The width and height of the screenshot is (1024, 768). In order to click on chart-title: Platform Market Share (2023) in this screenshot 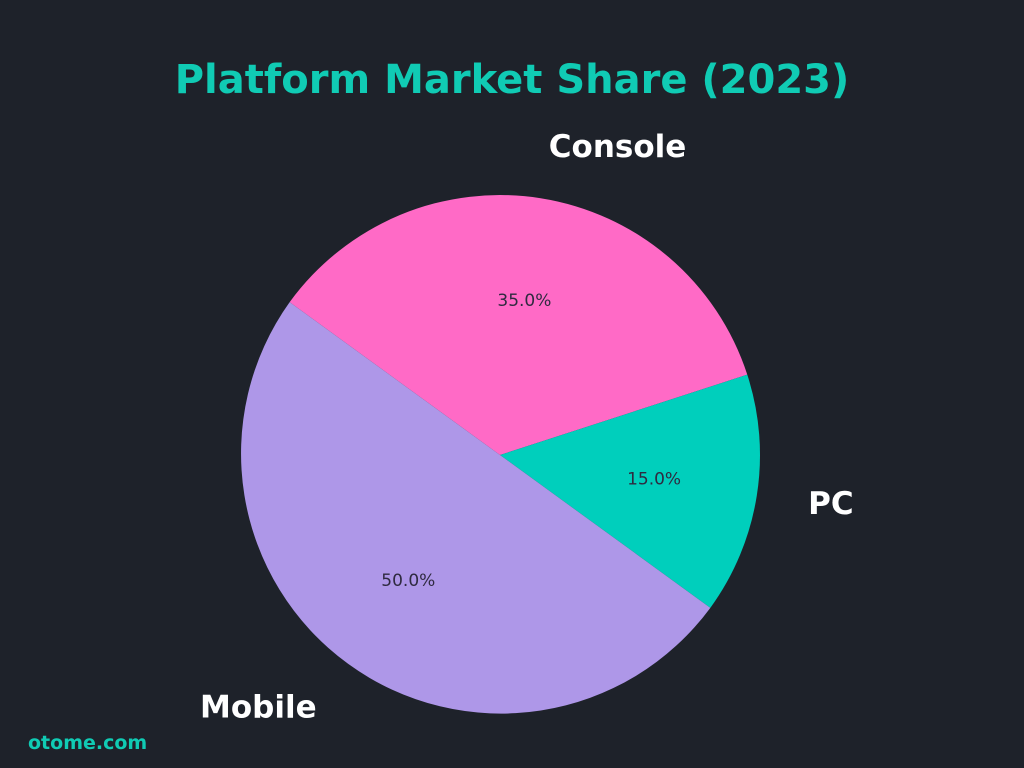, I will do `click(512, 80)`.